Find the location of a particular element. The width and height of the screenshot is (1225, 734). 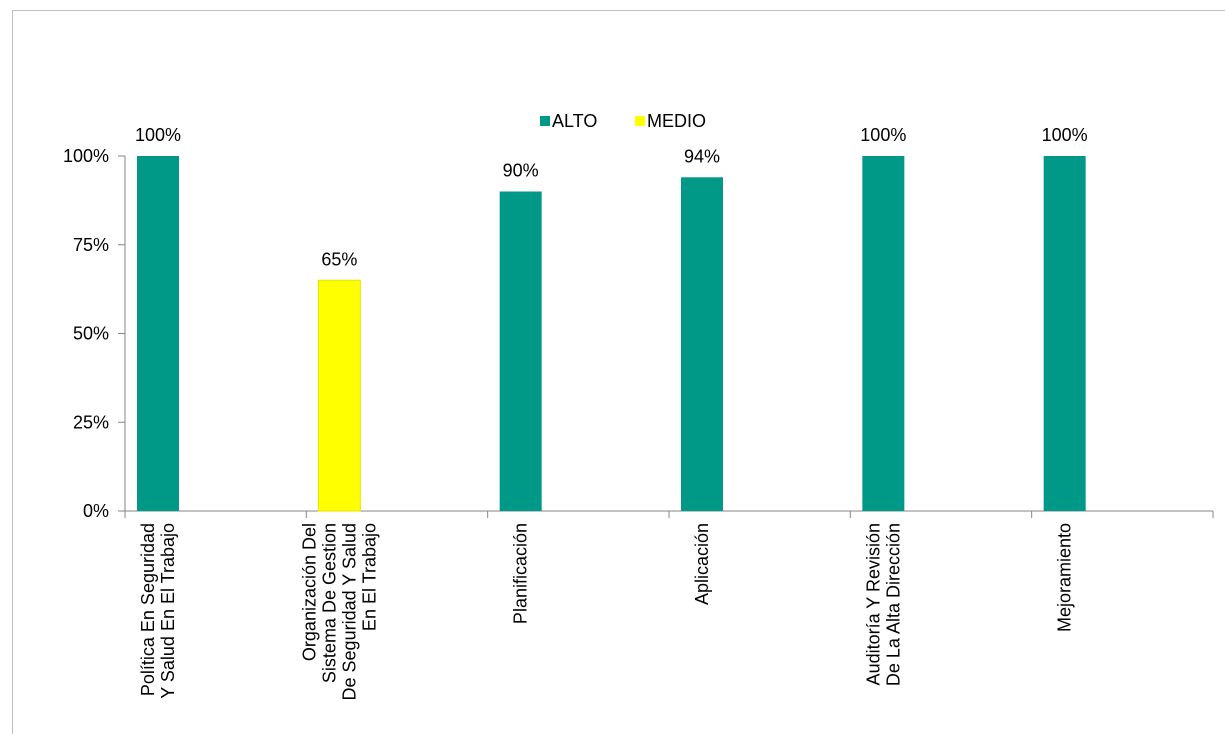

x-tick-label-line: En El Trabajo is located at coordinates (369, 577).